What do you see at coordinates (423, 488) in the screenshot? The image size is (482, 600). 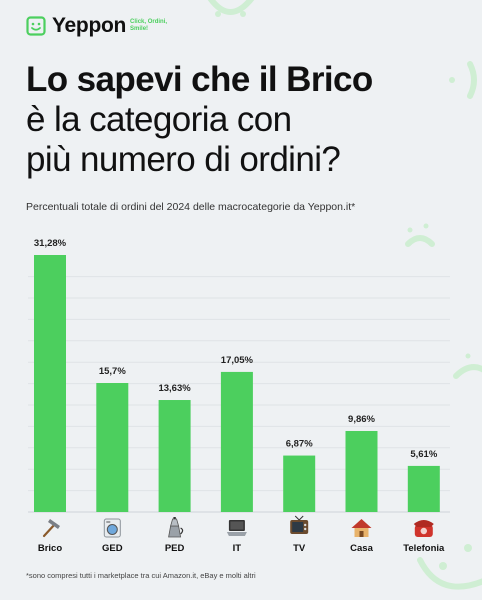 I see `bar-telefonia` at bounding box center [423, 488].